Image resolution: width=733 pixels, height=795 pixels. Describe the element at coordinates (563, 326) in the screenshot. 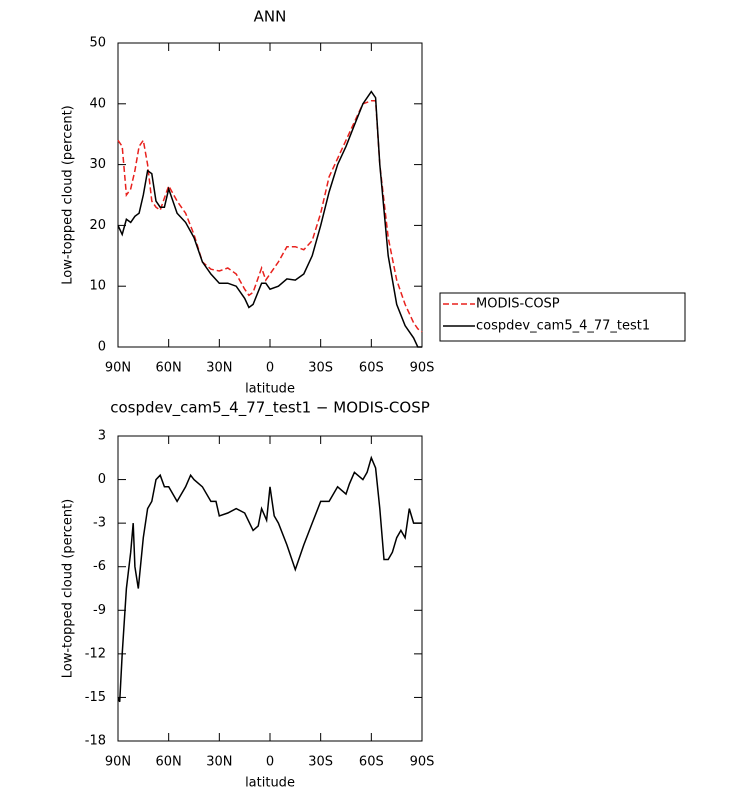

I see `legend-label: cospdev_cam5_4_77_test1` at that location.